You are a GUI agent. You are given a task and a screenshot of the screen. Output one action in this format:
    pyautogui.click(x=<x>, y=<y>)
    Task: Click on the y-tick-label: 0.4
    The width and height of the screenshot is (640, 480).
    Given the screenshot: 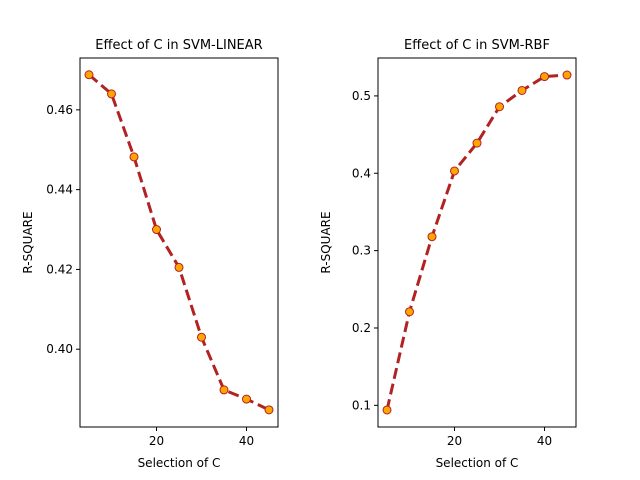 What is the action you would take?
    pyautogui.click(x=361, y=173)
    